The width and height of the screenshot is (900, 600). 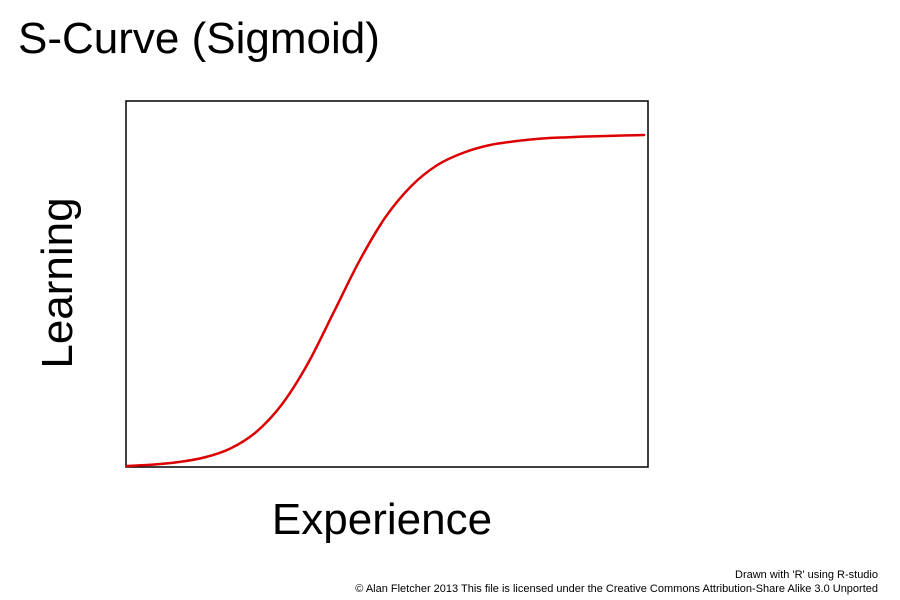 What do you see at coordinates (199, 38) in the screenshot?
I see `chart-title: S-Curve (Sigmoid)` at bounding box center [199, 38].